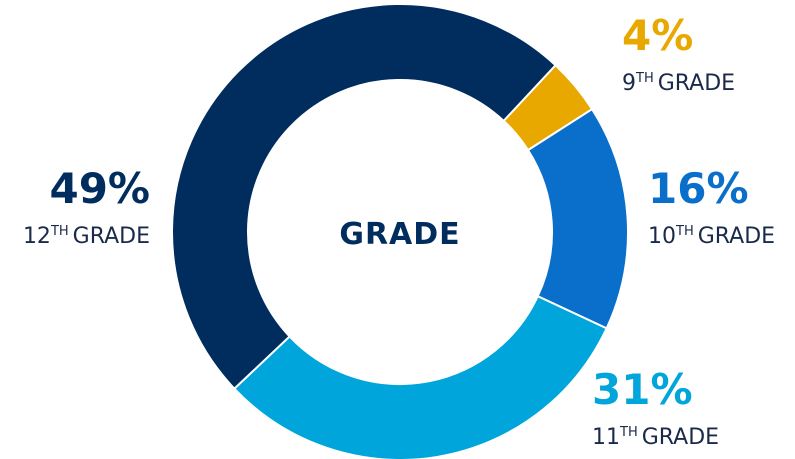  What do you see at coordinates (629, 83) in the screenshot?
I see `grade-number: 9` at bounding box center [629, 83].